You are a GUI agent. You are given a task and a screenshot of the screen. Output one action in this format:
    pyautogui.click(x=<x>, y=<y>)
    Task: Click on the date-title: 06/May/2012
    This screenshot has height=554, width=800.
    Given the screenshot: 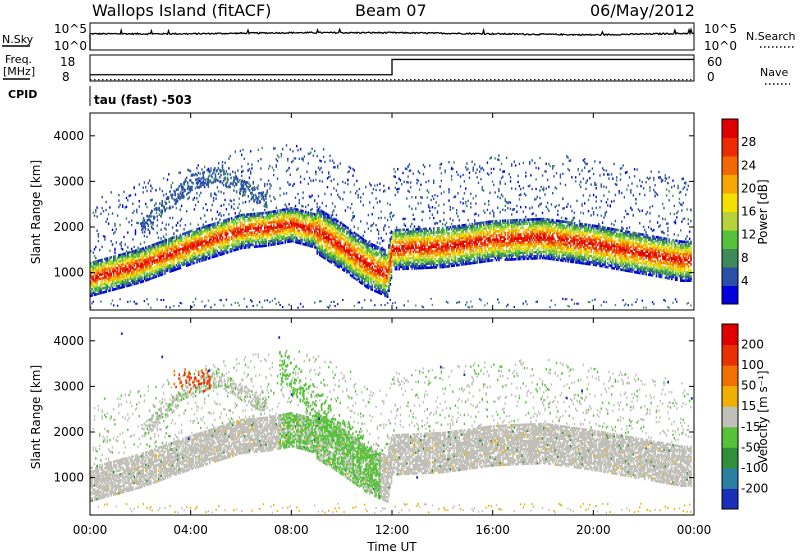 What is the action you would take?
    pyautogui.click(x=642, y=10)
    